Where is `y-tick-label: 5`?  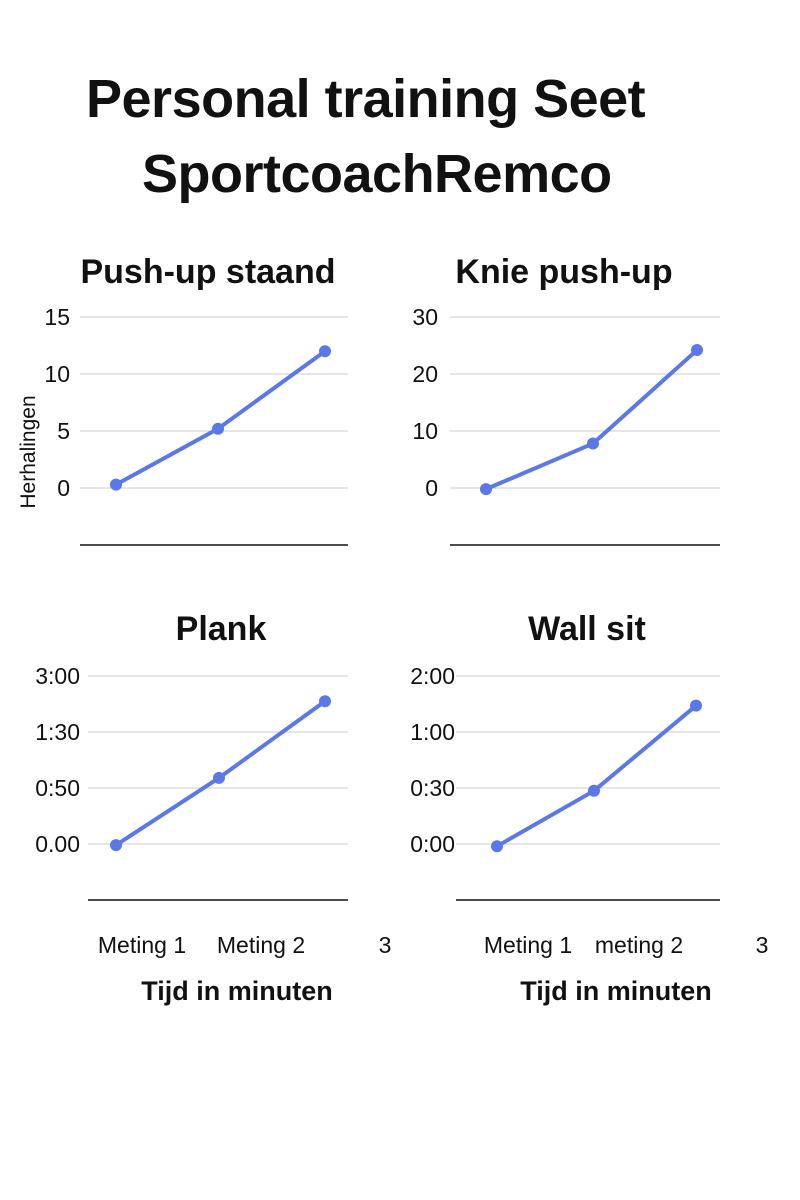 y-tick-label: 5 is located at coordinates (63, 431).